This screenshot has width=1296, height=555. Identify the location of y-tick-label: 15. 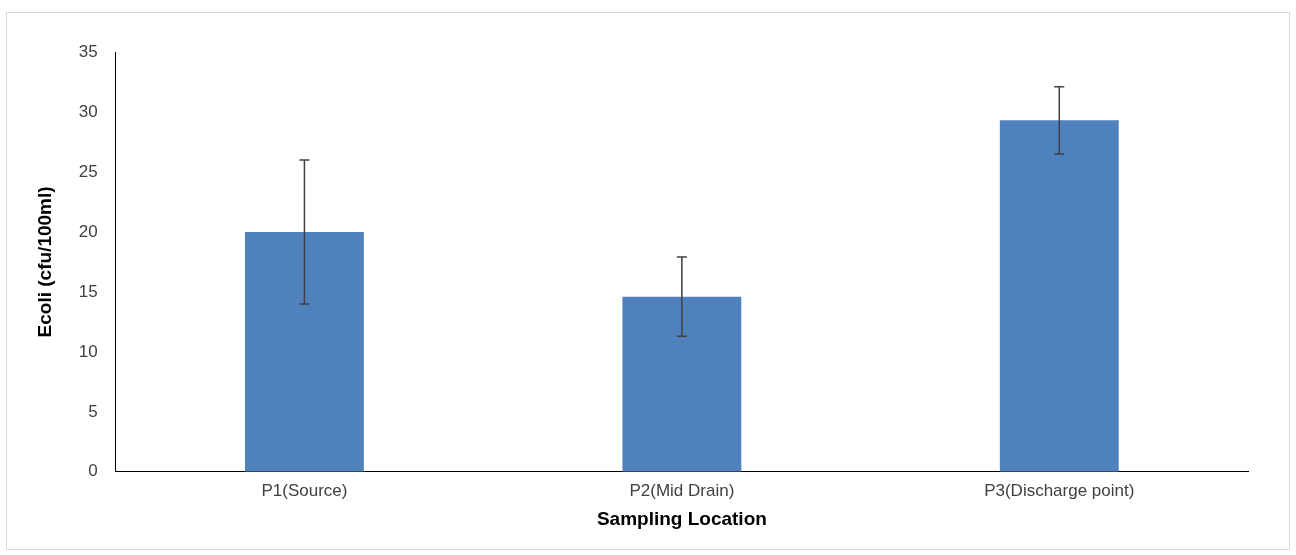
(88, 291).